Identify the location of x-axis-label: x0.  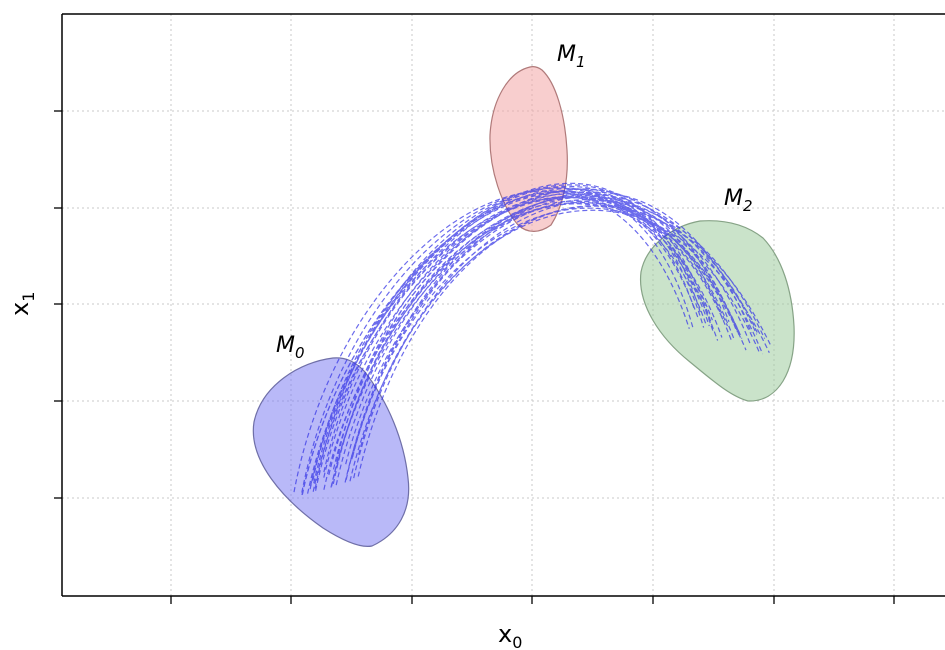
(510, 635).